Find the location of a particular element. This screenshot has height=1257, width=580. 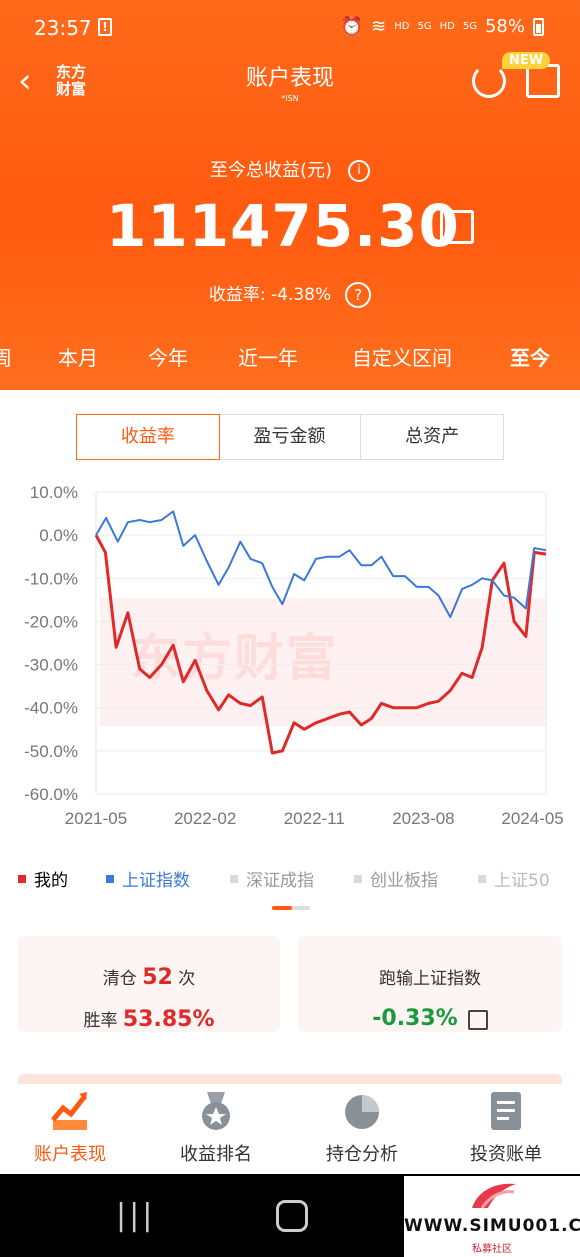

help-icon: ? is located at coordinates (358, 295).